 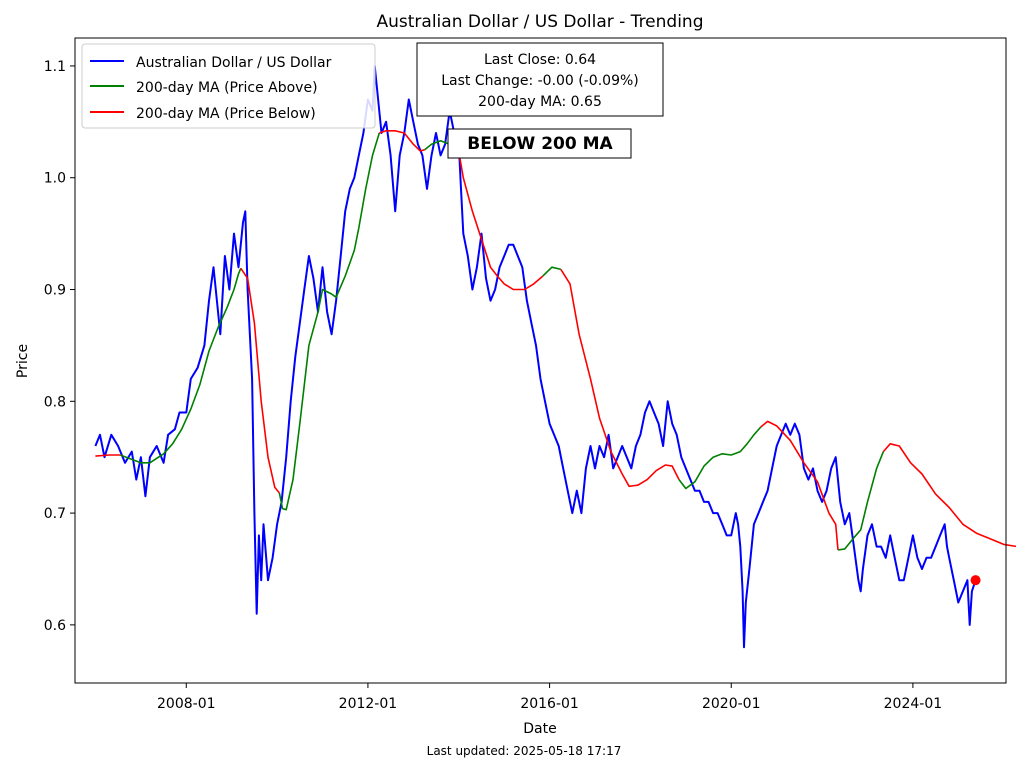 I want to click on x-tick-label: 2008-01, so click(x=186, y=704).